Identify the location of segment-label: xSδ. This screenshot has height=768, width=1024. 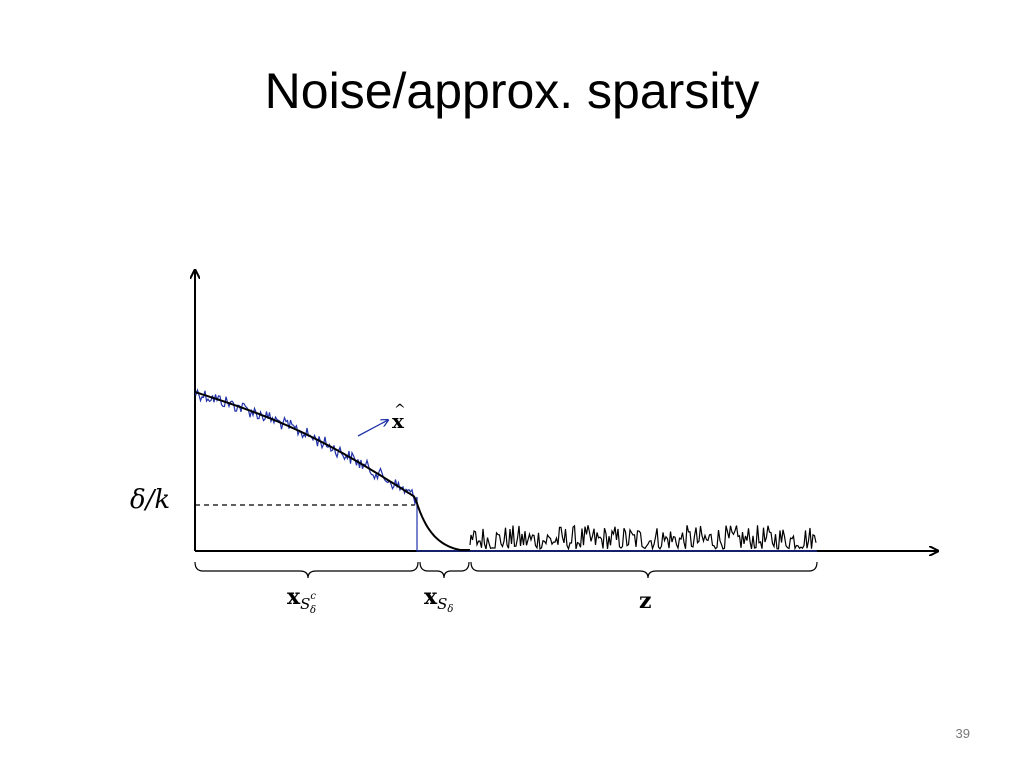
(438, 599).